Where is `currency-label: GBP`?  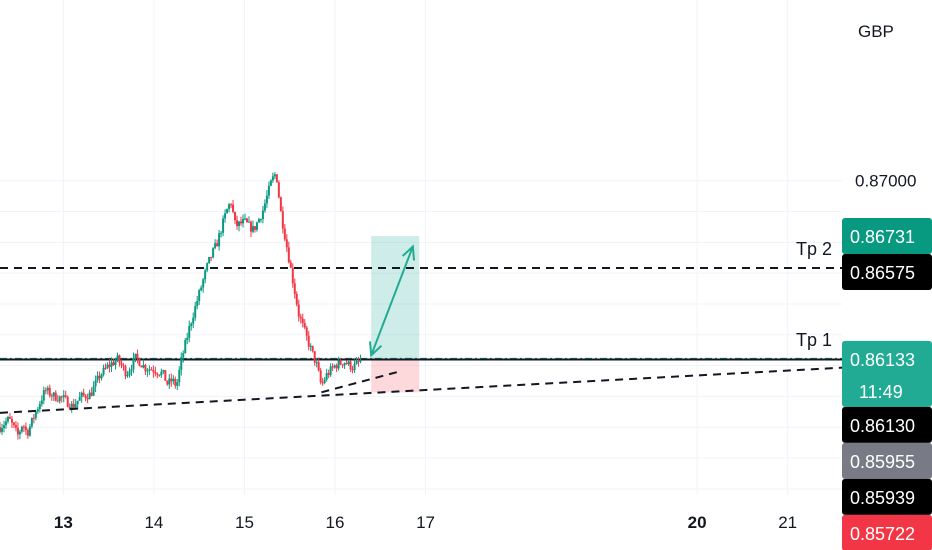 currency-label: GBP is located at coordinates (876, 31).